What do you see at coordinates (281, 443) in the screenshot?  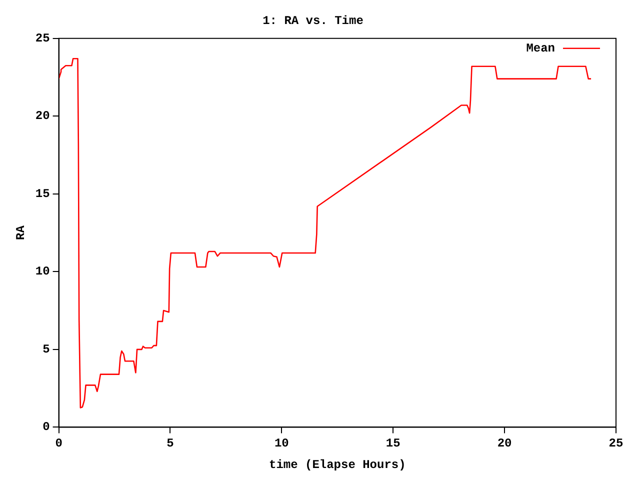 I see `x-tick-label: 10` at bounding box center [281, 443].